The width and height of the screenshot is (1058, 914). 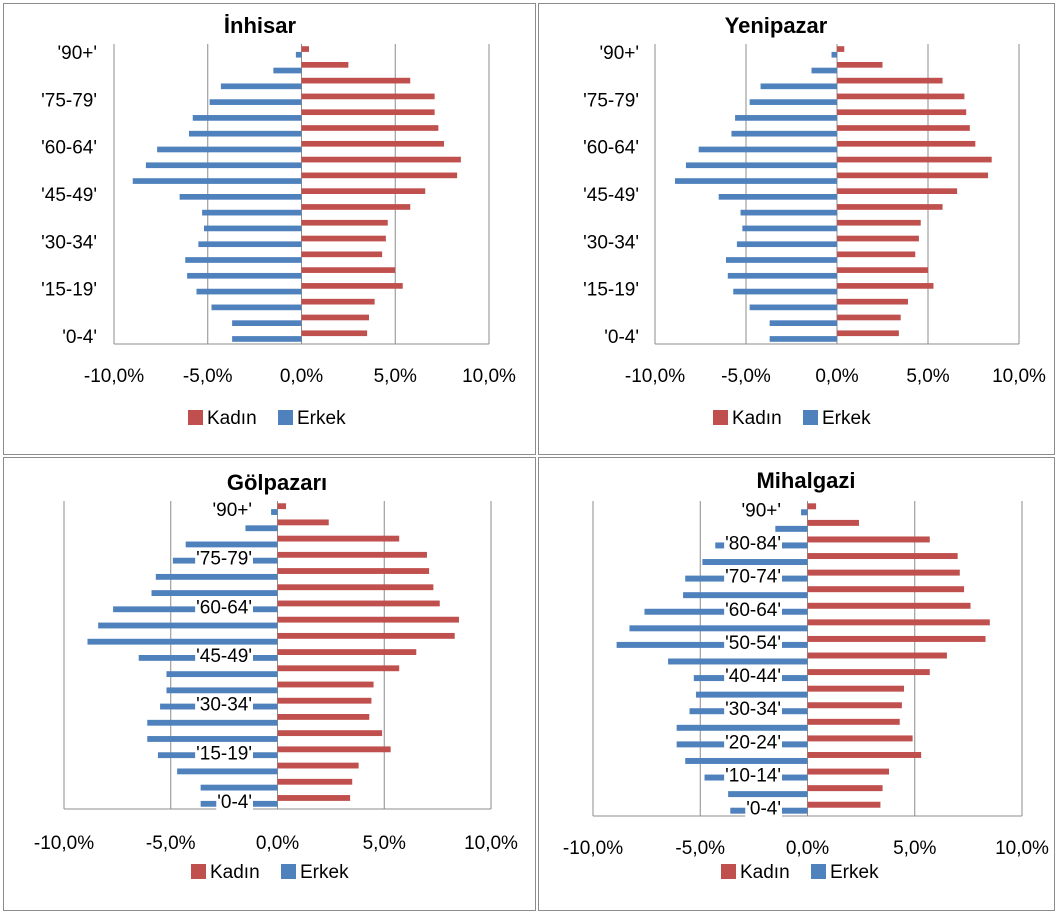 What do you see at coordinates (776, 25) in the screenshot?
I see `chart-title: Yenipazar` at bounding box center [776, 25].